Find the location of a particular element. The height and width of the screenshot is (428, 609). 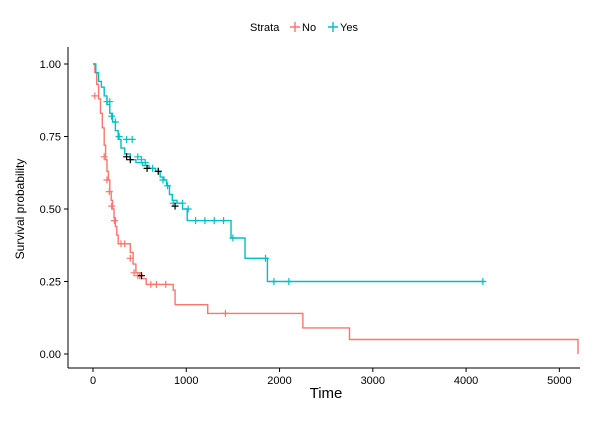

x-axis-label: Time is located at coordinates (326, 393).